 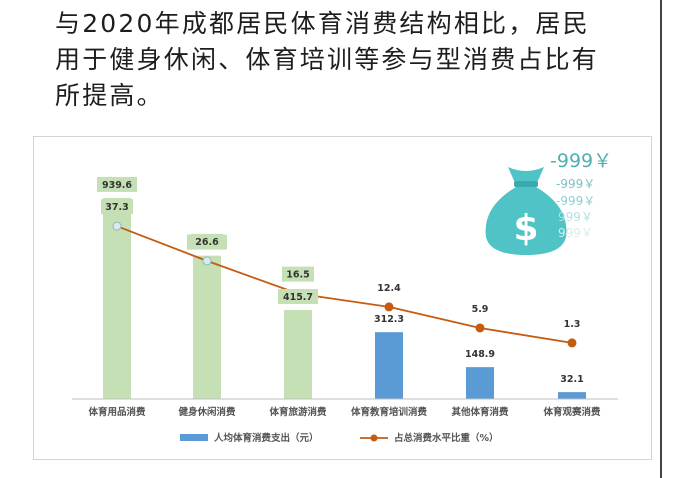 I want to click on price-tag-small-3: 999￥, so click(x=575, y=217).